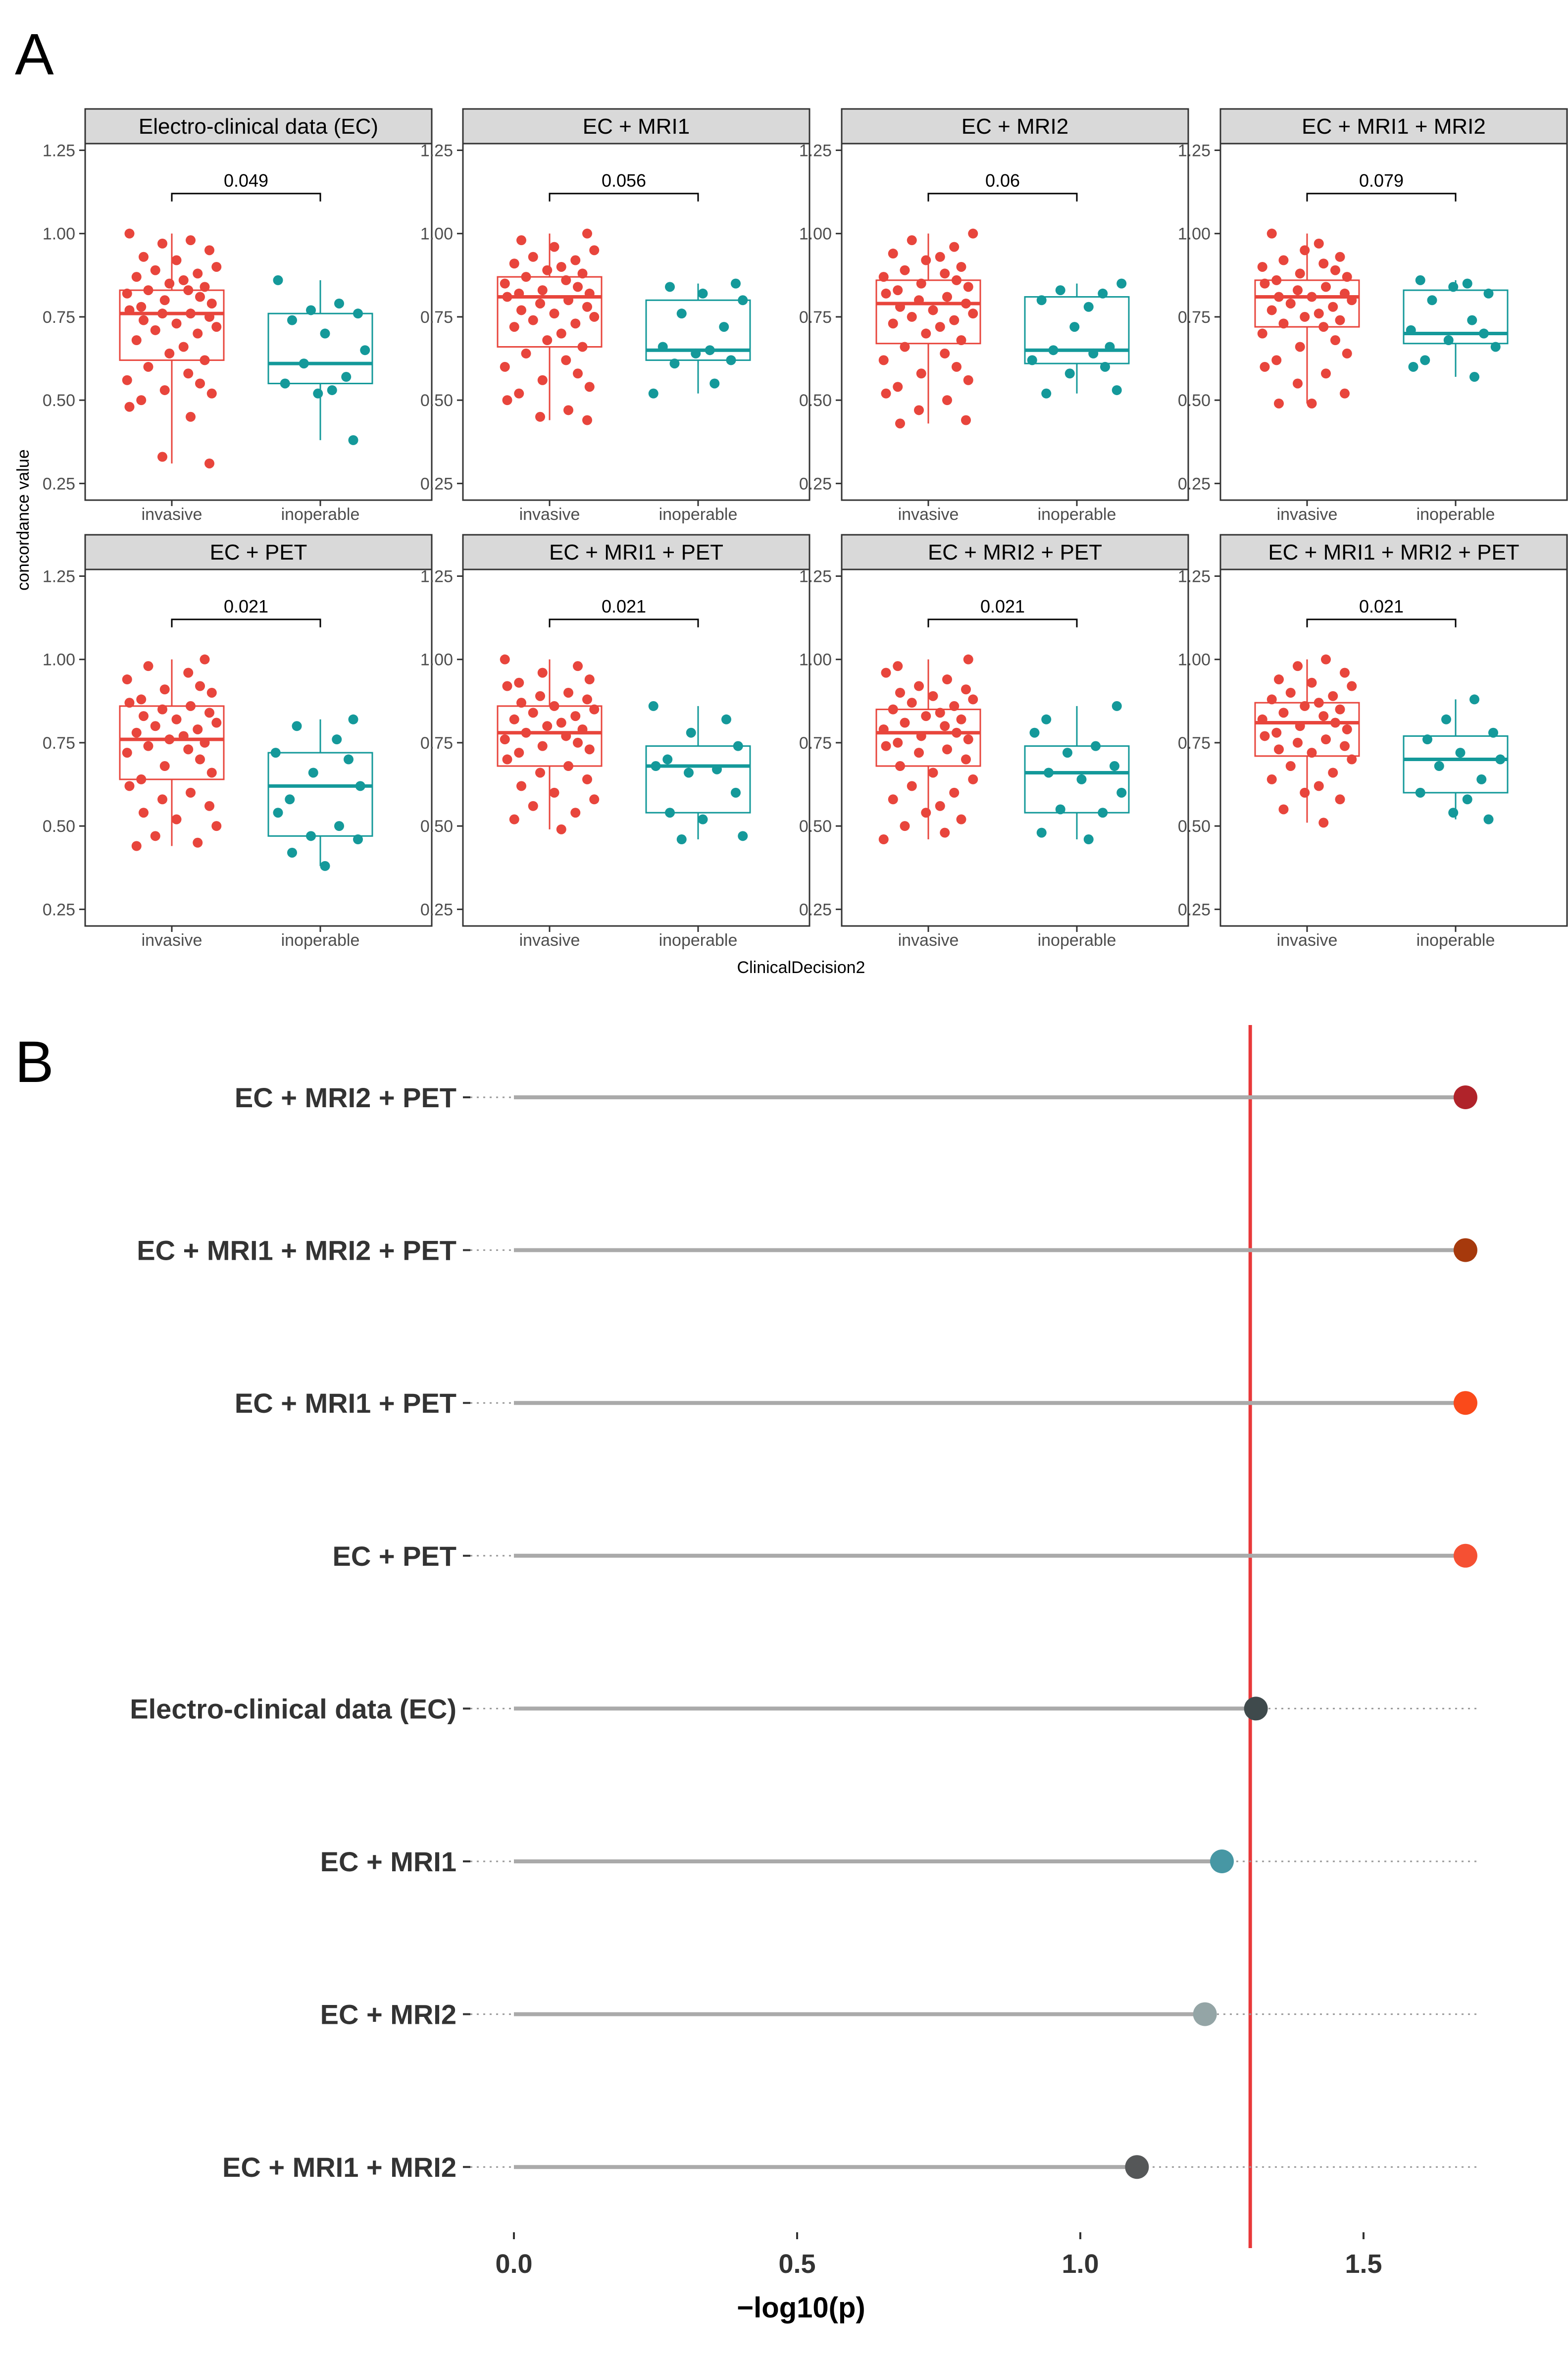 The image size is (1568, 2362). Describe the element at coordinates (1014, 126) in the screenshot. I see `facet-title: EC + MRI2` at that location.